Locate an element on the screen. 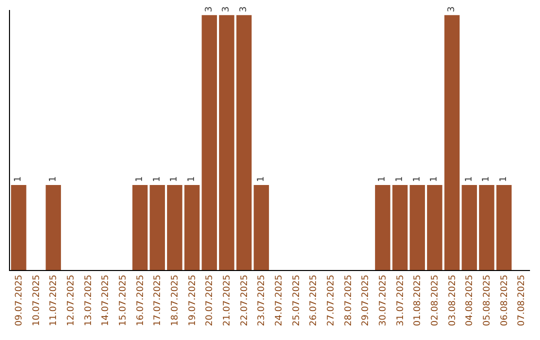 This screenshot has width=540, height=340. x-tick-label: 09.07.2025 is located at coordinates (19, 300).